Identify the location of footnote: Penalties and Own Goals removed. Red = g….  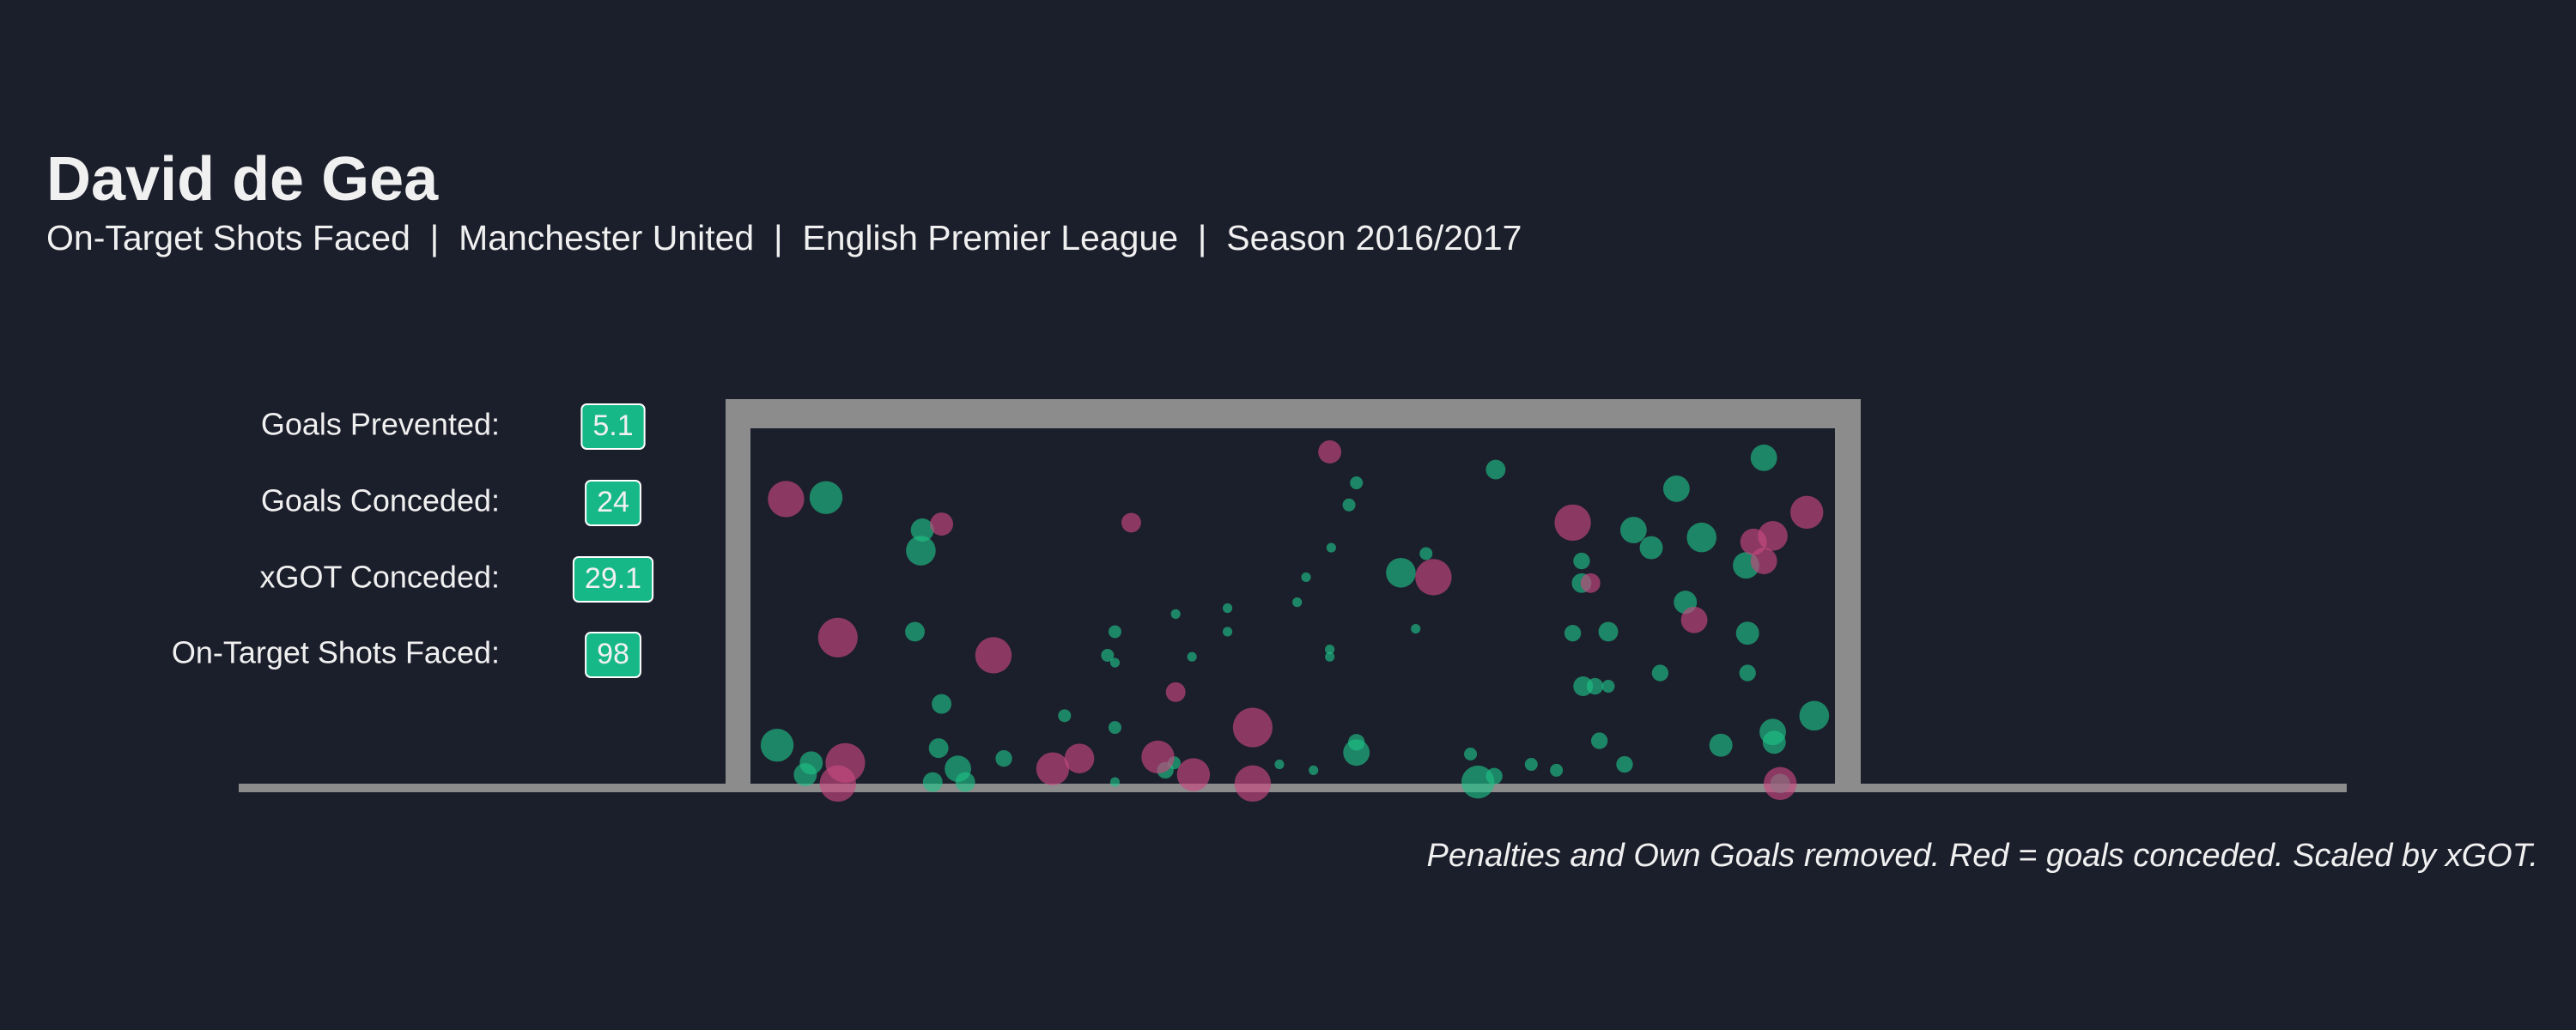
(1983, 856).